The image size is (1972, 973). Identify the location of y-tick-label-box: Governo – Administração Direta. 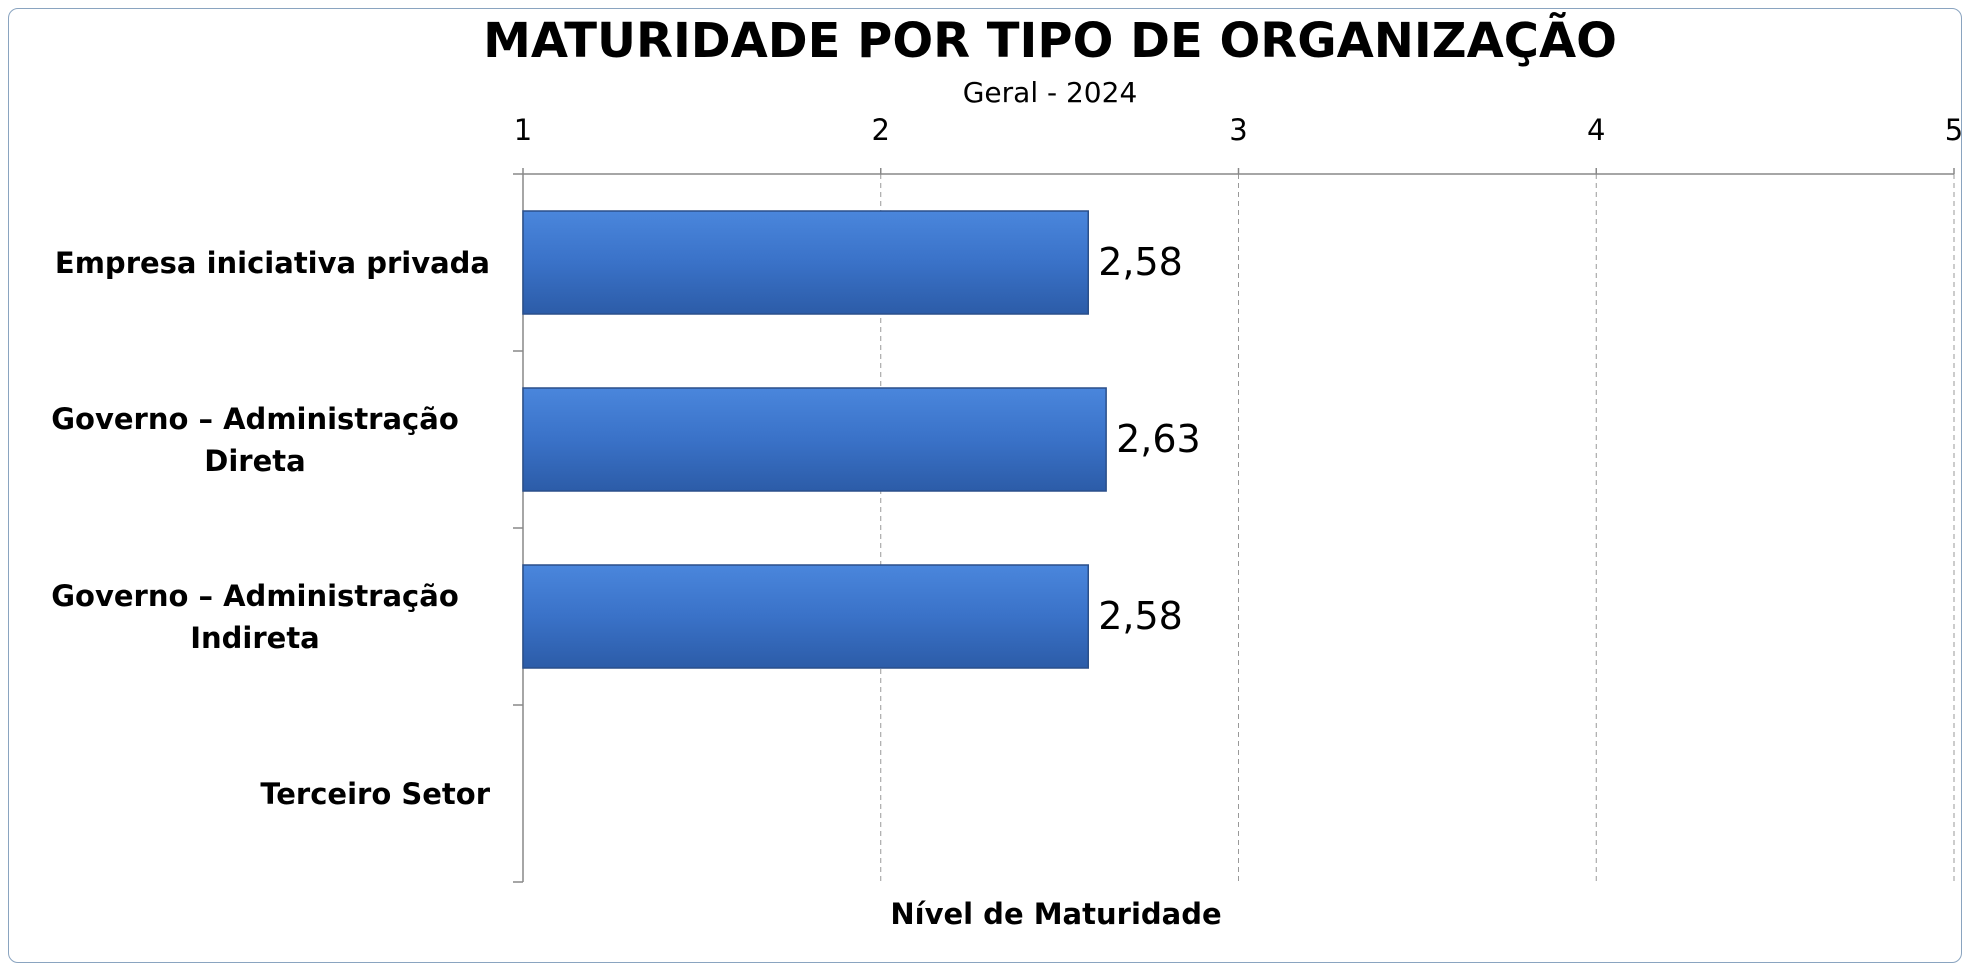
(245, 440).